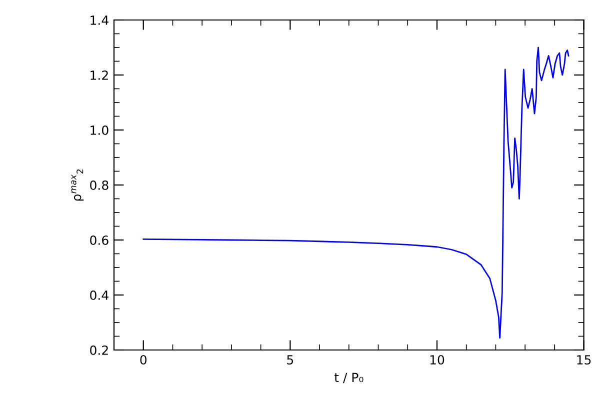 This screenshot has height=400, width=600. What do you see at coordinates (99, 20) in the screenshot?
I see `y-tick-label: 1.4` at bounding box center [99, 20].